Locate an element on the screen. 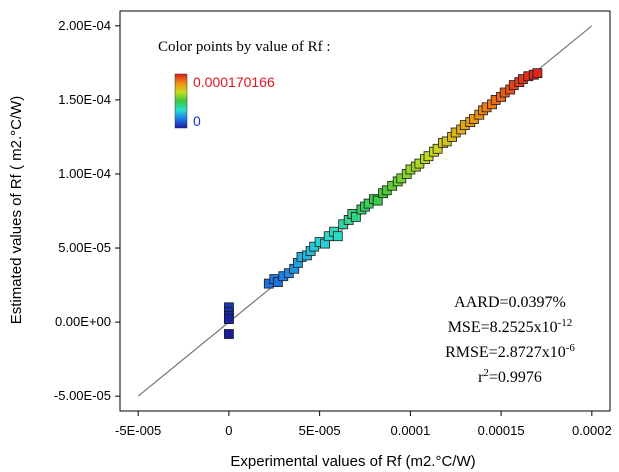 The image size is (619, 472). y-tick-label: 1.00E-04 is located at coordinates (84, 173).